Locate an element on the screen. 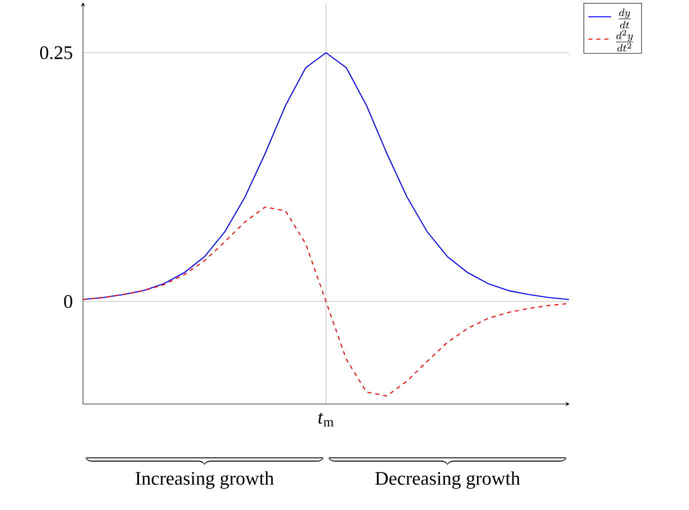 This screenshot has width=689, height=510. legend-label: $\frac{d^2y}{dt^2}$ is located at coordinates (625, 41).